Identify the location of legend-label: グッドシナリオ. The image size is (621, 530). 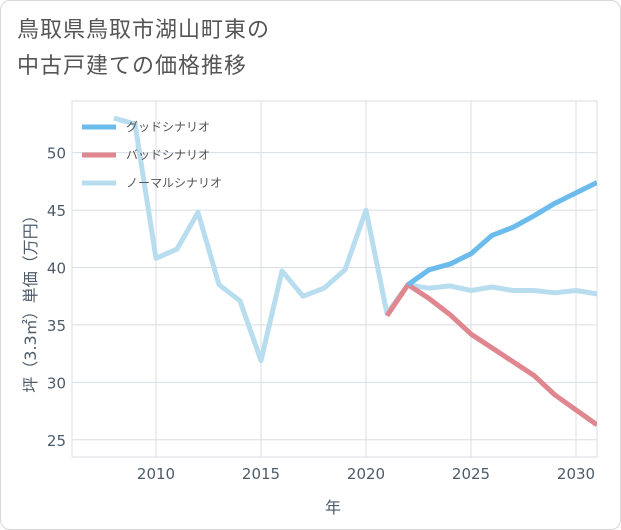
(168, 127).